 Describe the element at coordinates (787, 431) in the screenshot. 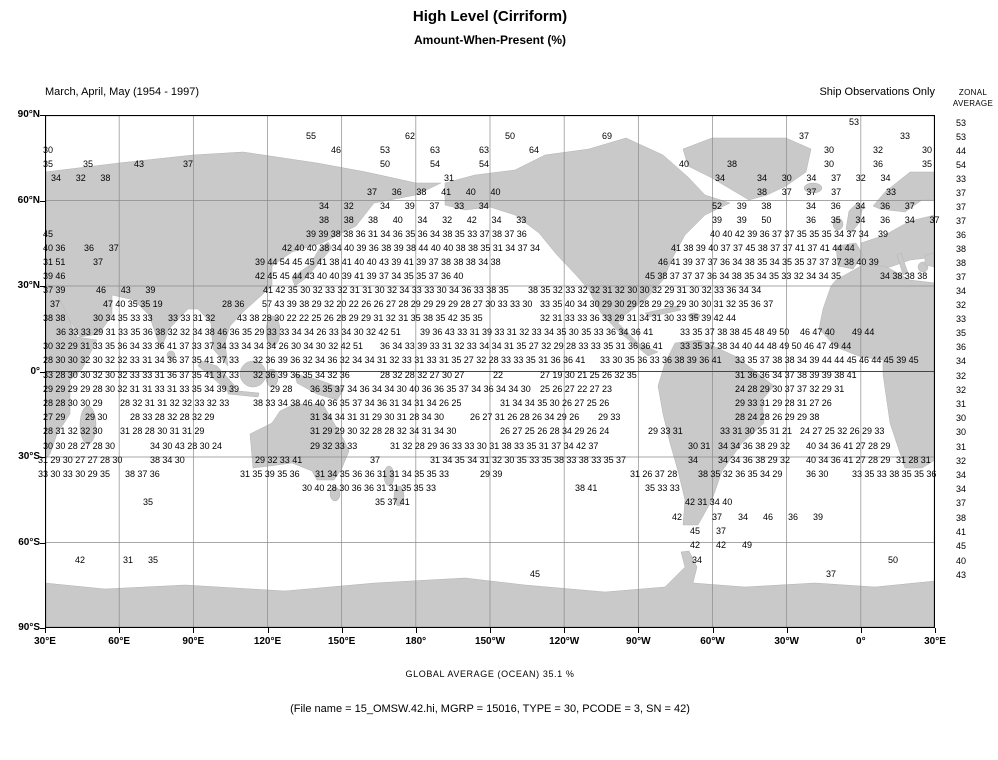

I see `map-value: 21` at that location.